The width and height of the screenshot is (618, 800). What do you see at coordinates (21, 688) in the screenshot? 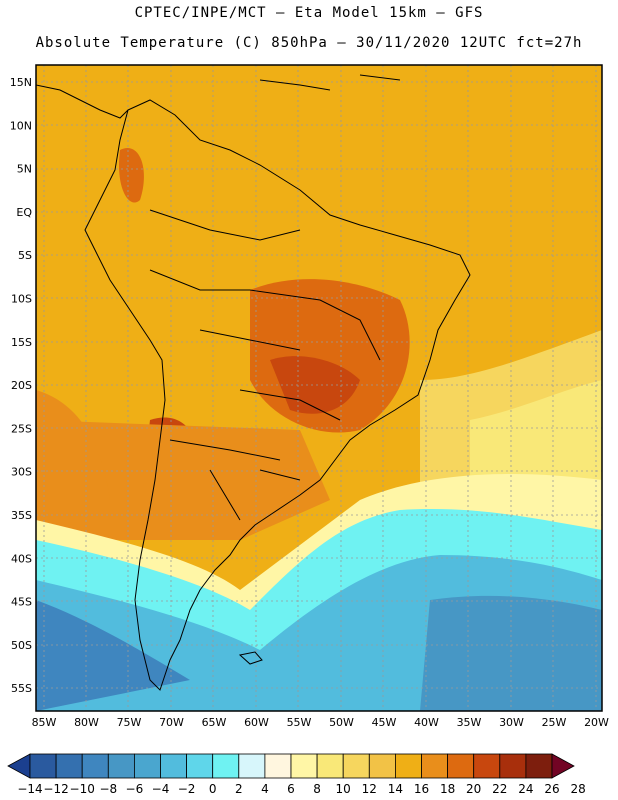
I see `lat-label: 55S` at bounding box center [21, 688].